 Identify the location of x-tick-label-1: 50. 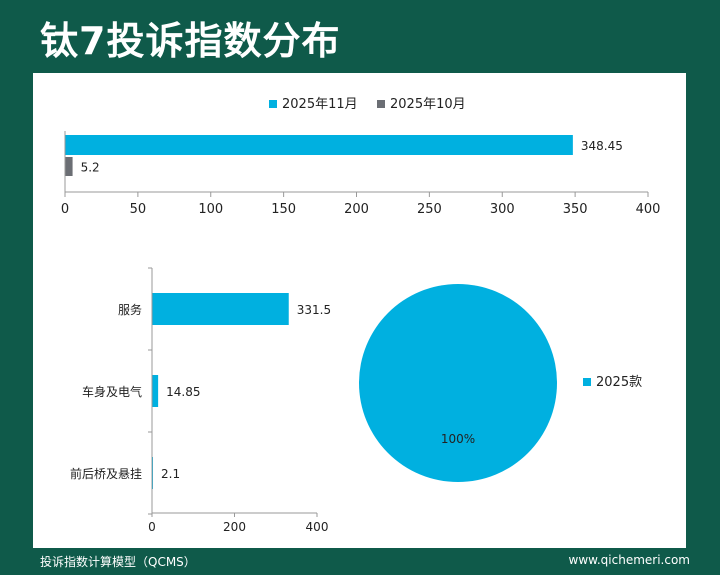
(138, 209).